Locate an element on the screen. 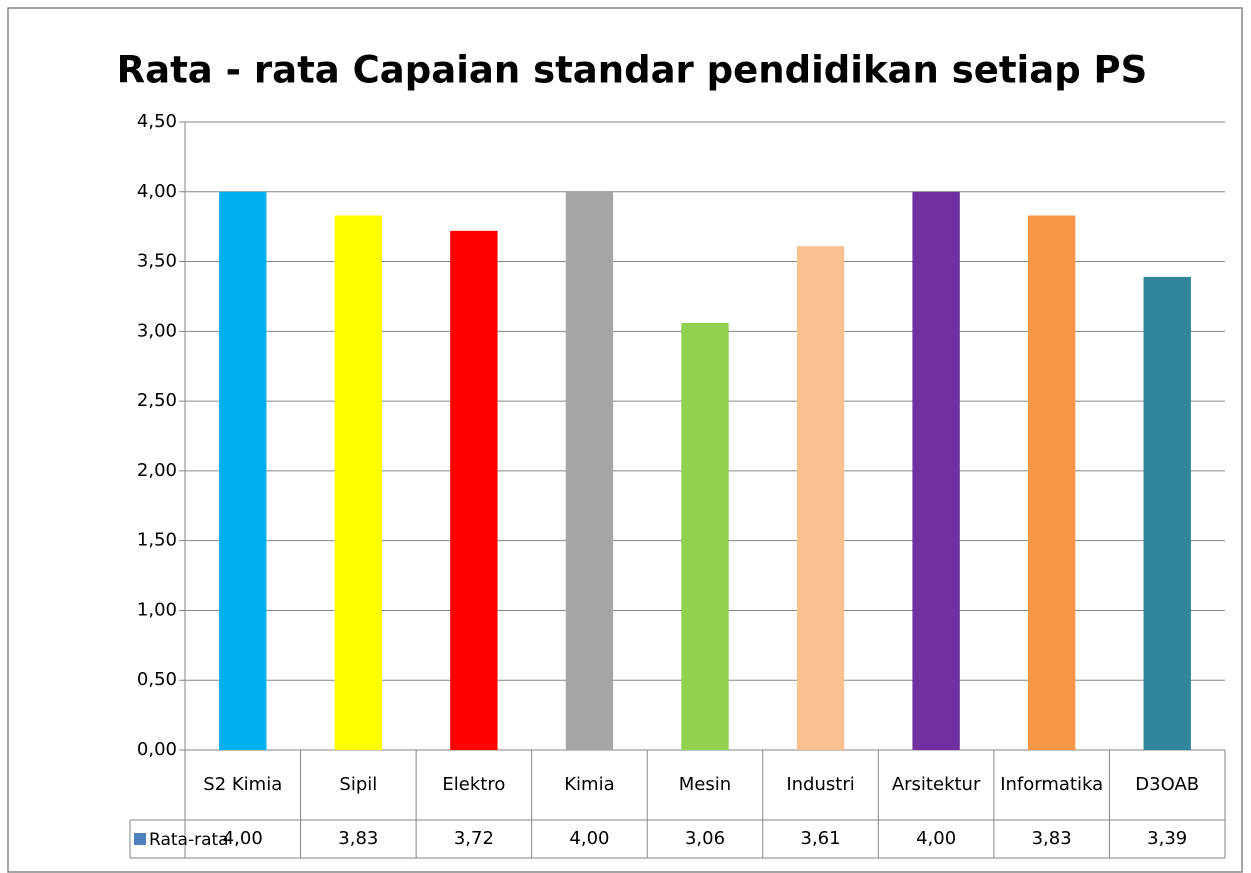 The width and height of the screenshot is (1251, 873). data-table-value: 3,72 is located at coordinates (473, 838).